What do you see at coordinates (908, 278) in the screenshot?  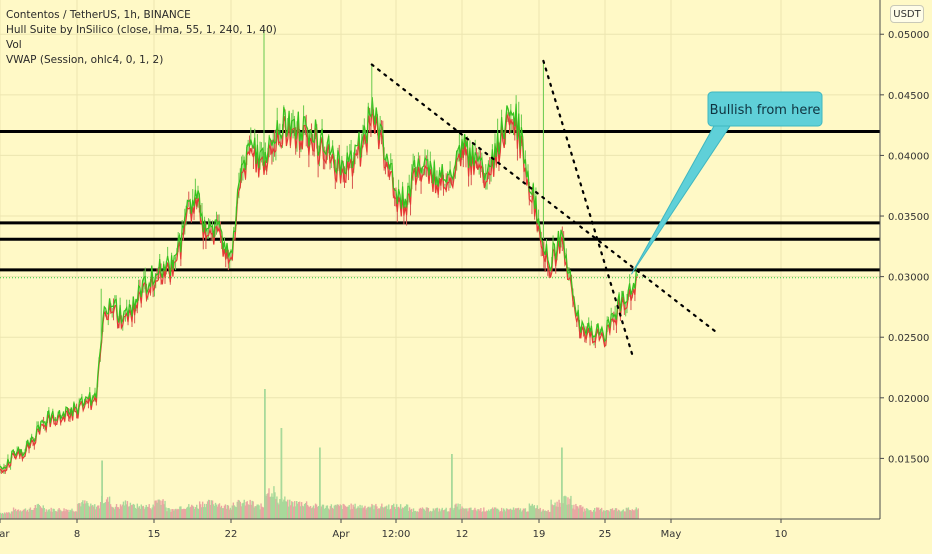 I see `y-tick-label: 0.03000` at bounding box center [908, 278].